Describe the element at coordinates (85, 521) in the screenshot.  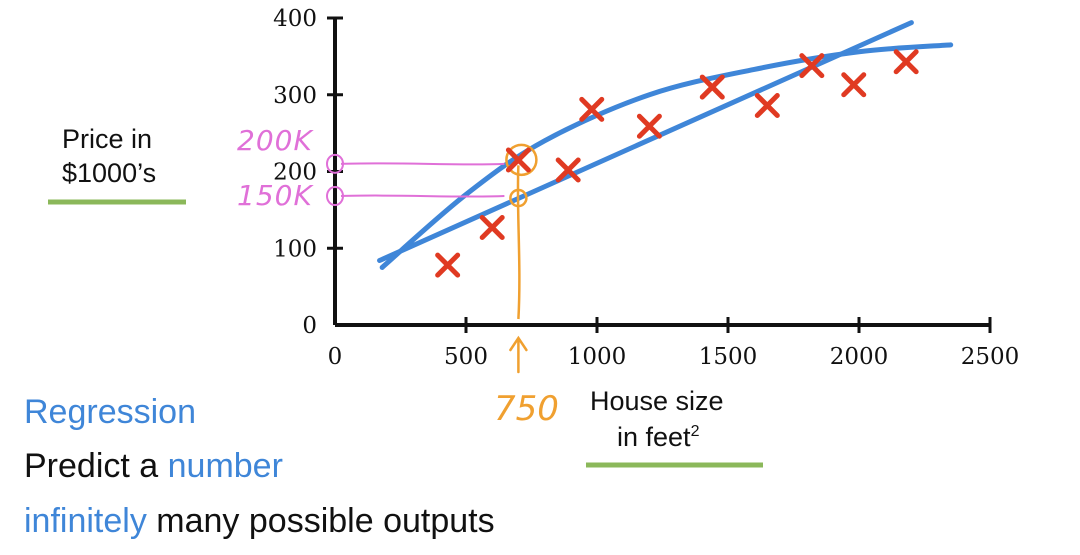
I see `infinitely-word: infinitely` at that location.